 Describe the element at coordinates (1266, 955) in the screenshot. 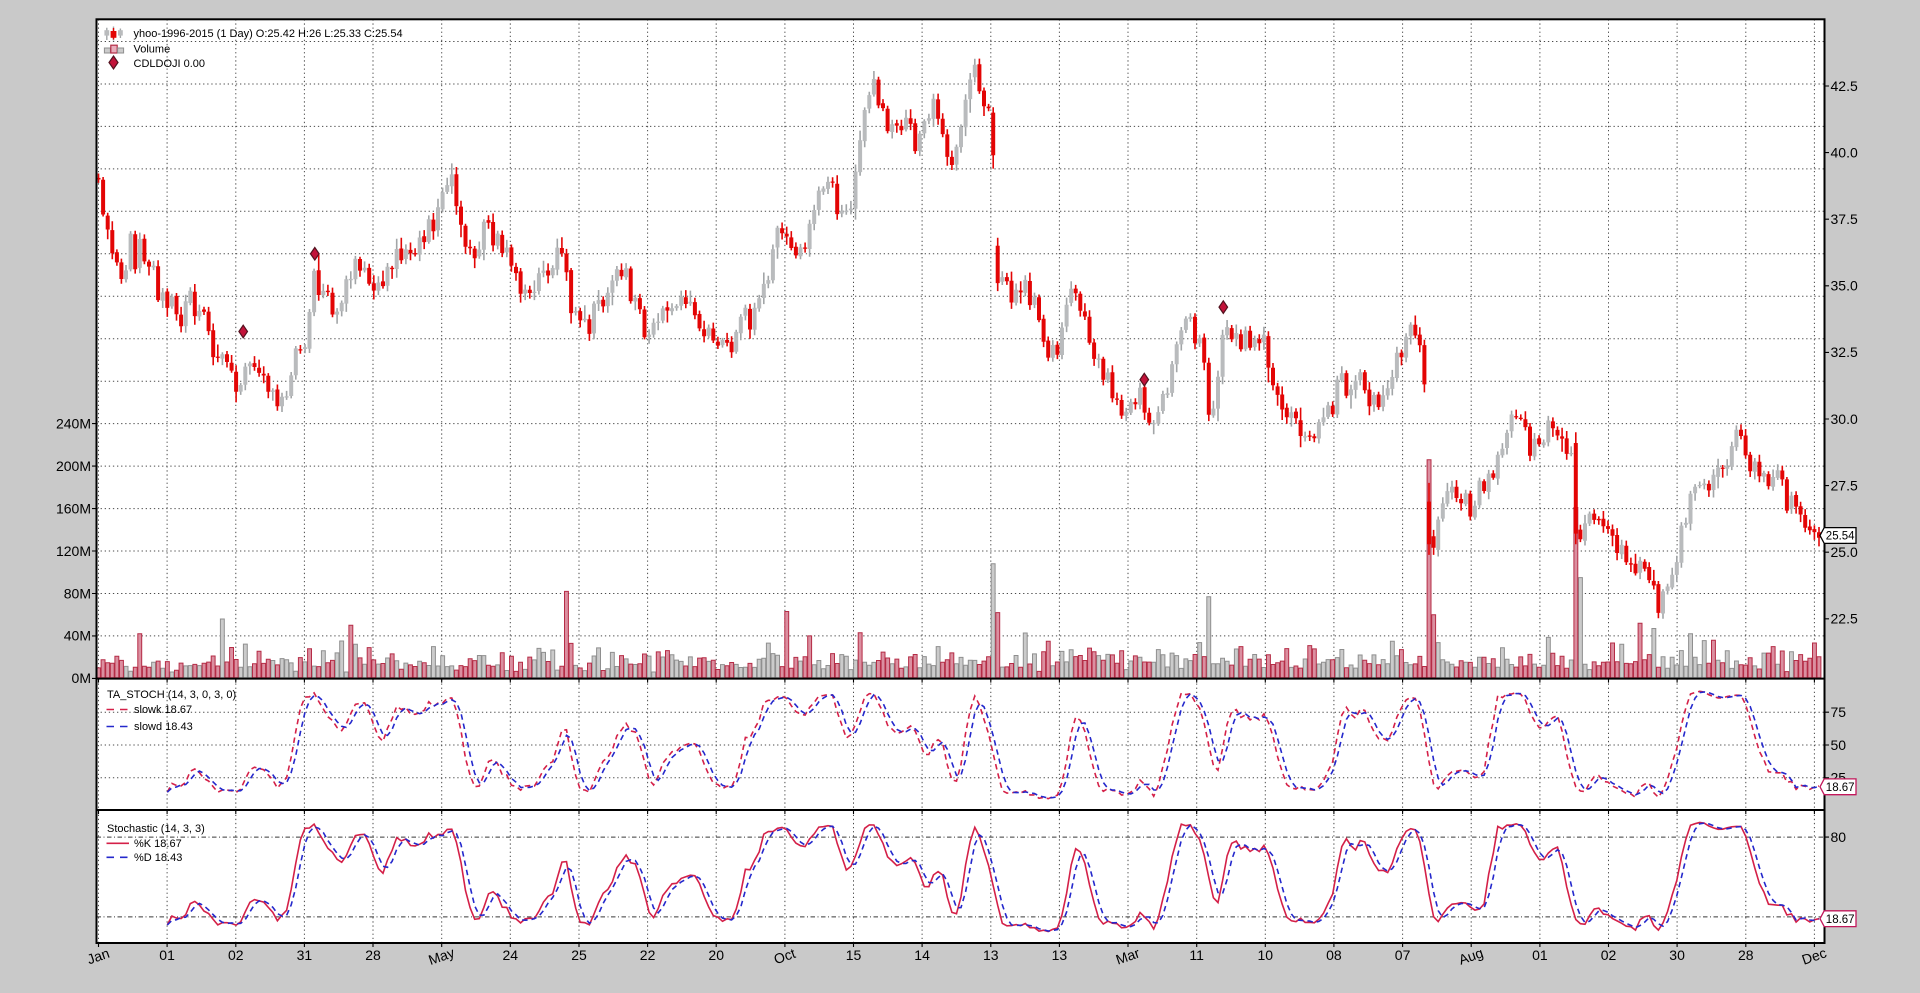

I see `svg-text: 10` at that location.